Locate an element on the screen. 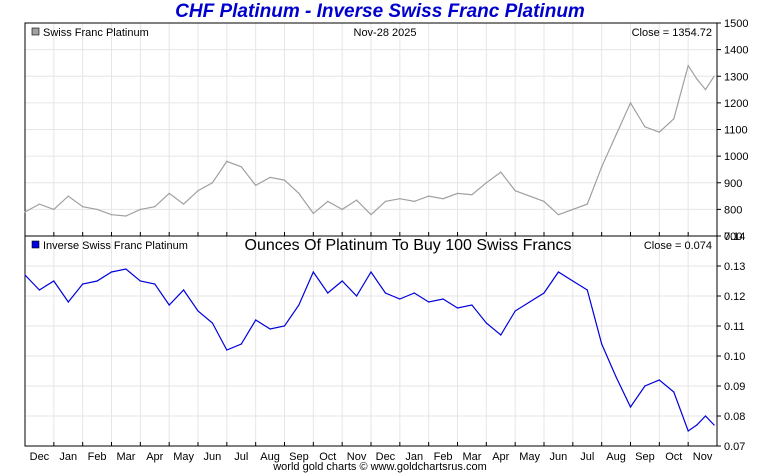 This screenshot has width=760, height=475. lower-y-tick-label: 0.12 is located at coordinates (734, 297).